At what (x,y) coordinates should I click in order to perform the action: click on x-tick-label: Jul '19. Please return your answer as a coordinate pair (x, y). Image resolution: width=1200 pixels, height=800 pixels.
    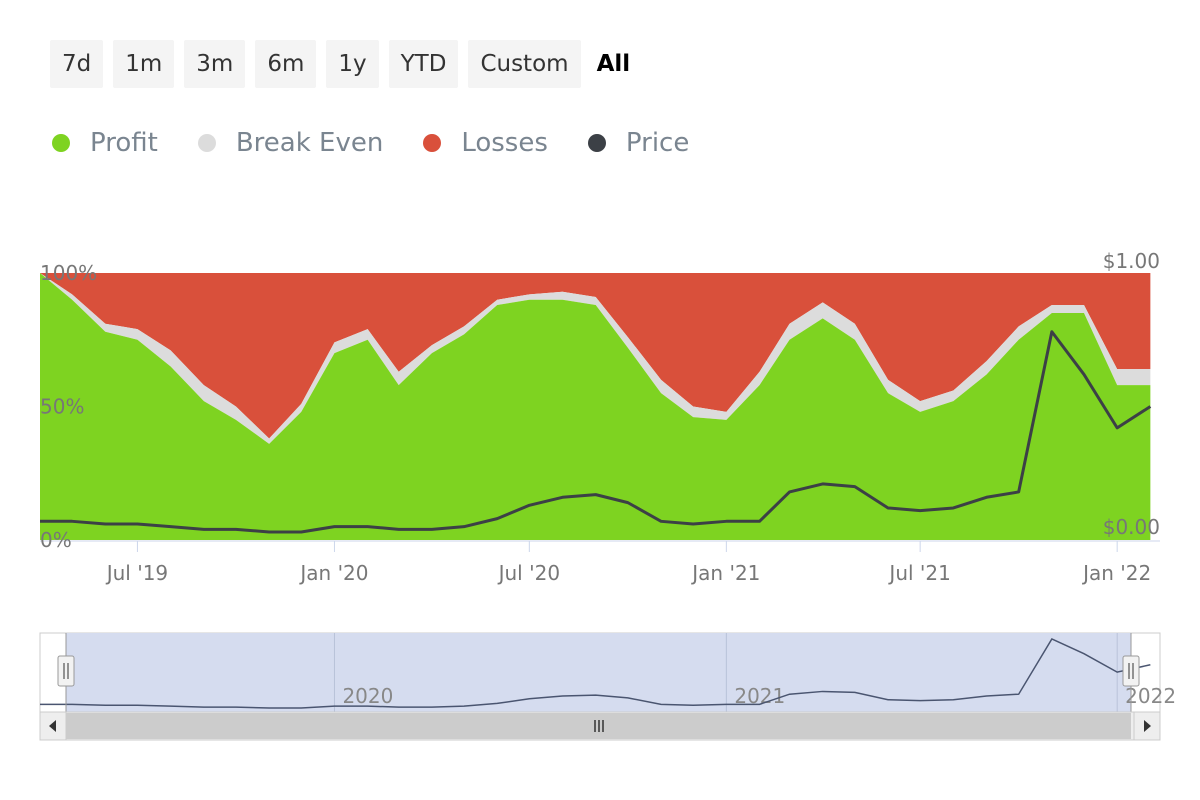
    Looking at the image, I should click on (136, 573).